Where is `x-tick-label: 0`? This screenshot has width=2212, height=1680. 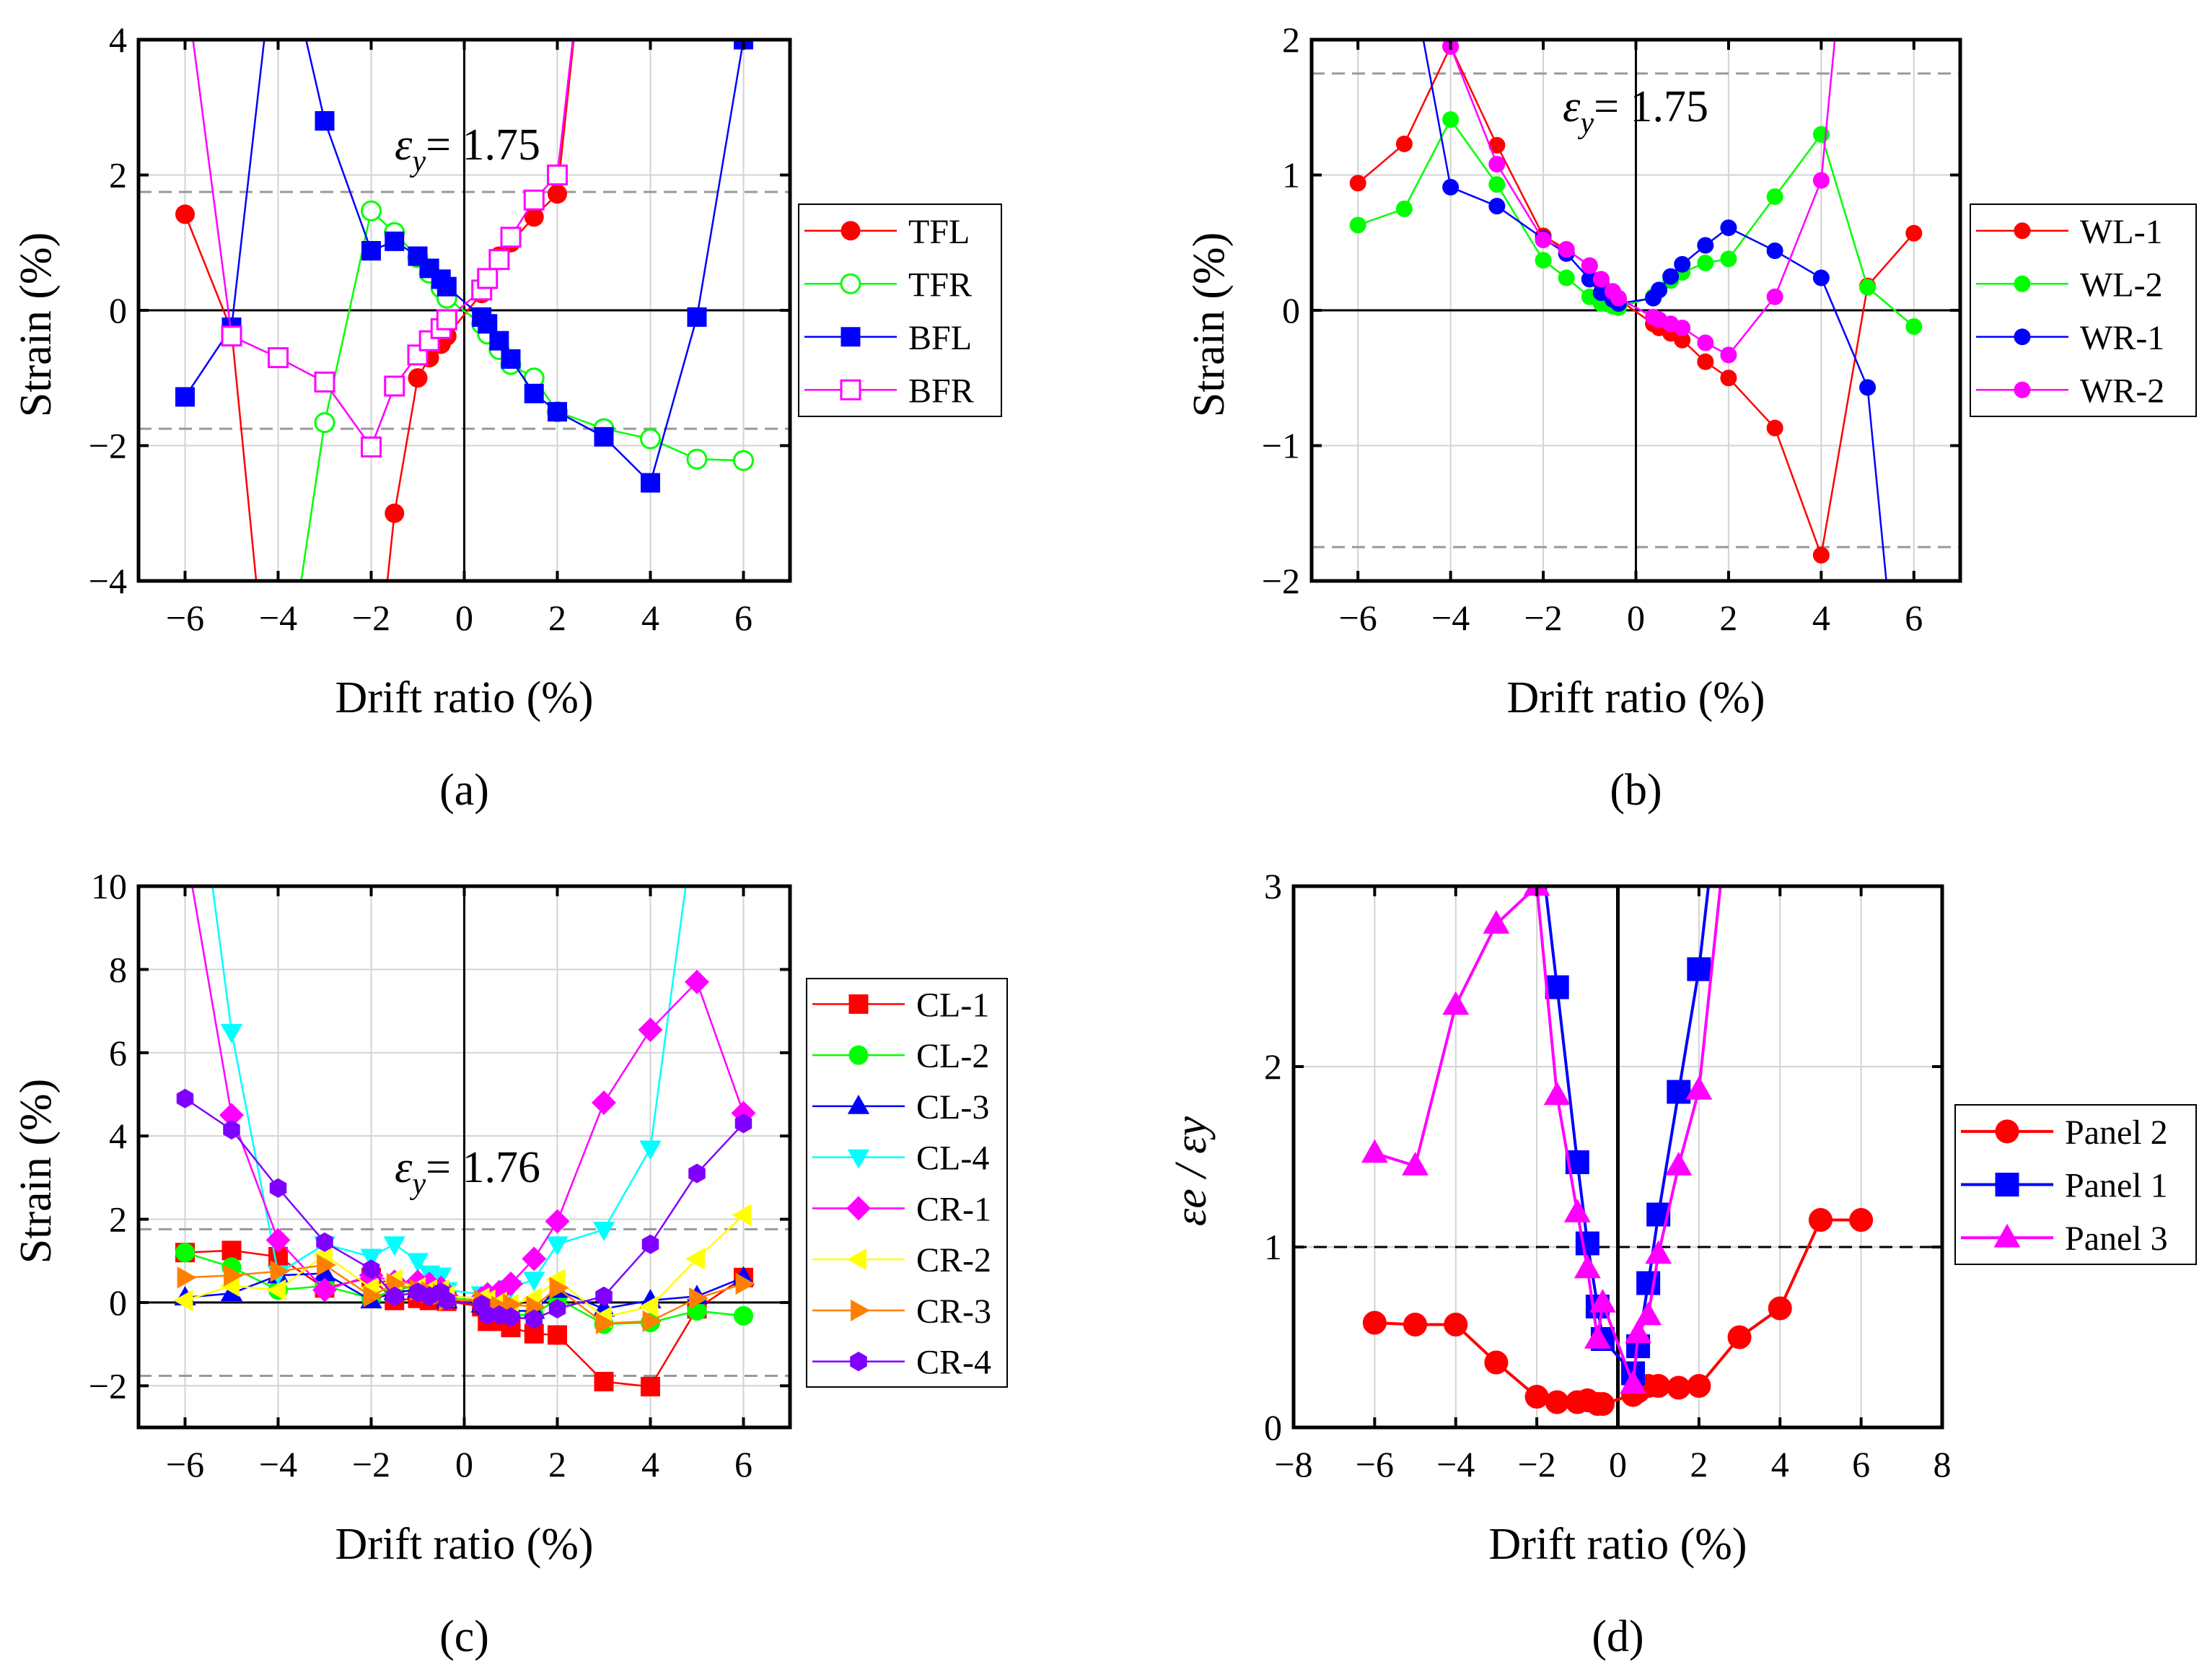
x-tick-label: 0 is located at coordinates (1636, 618).